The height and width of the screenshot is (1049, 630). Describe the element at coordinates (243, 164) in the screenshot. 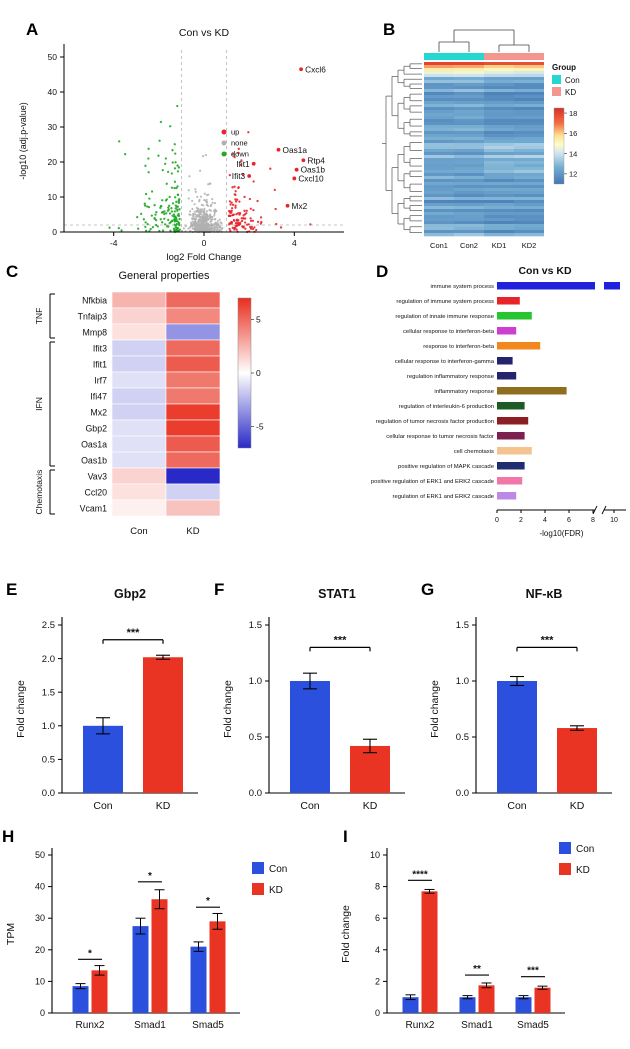

I see `gene-label: Ifit1` at that location.